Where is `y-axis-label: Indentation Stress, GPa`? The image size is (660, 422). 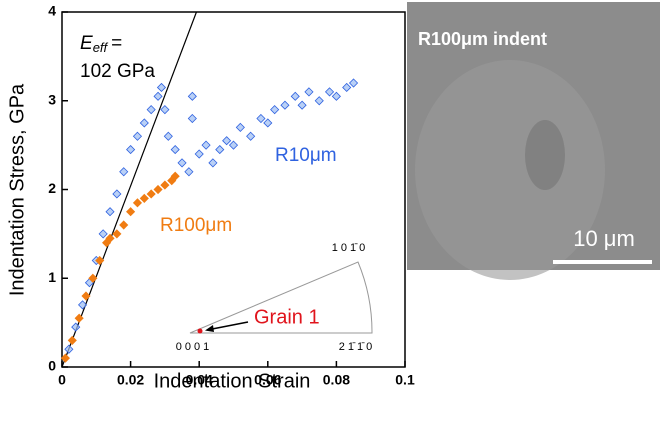
y-axis-label: Indentation Stress, GPa is located at coordinates (17, 189).